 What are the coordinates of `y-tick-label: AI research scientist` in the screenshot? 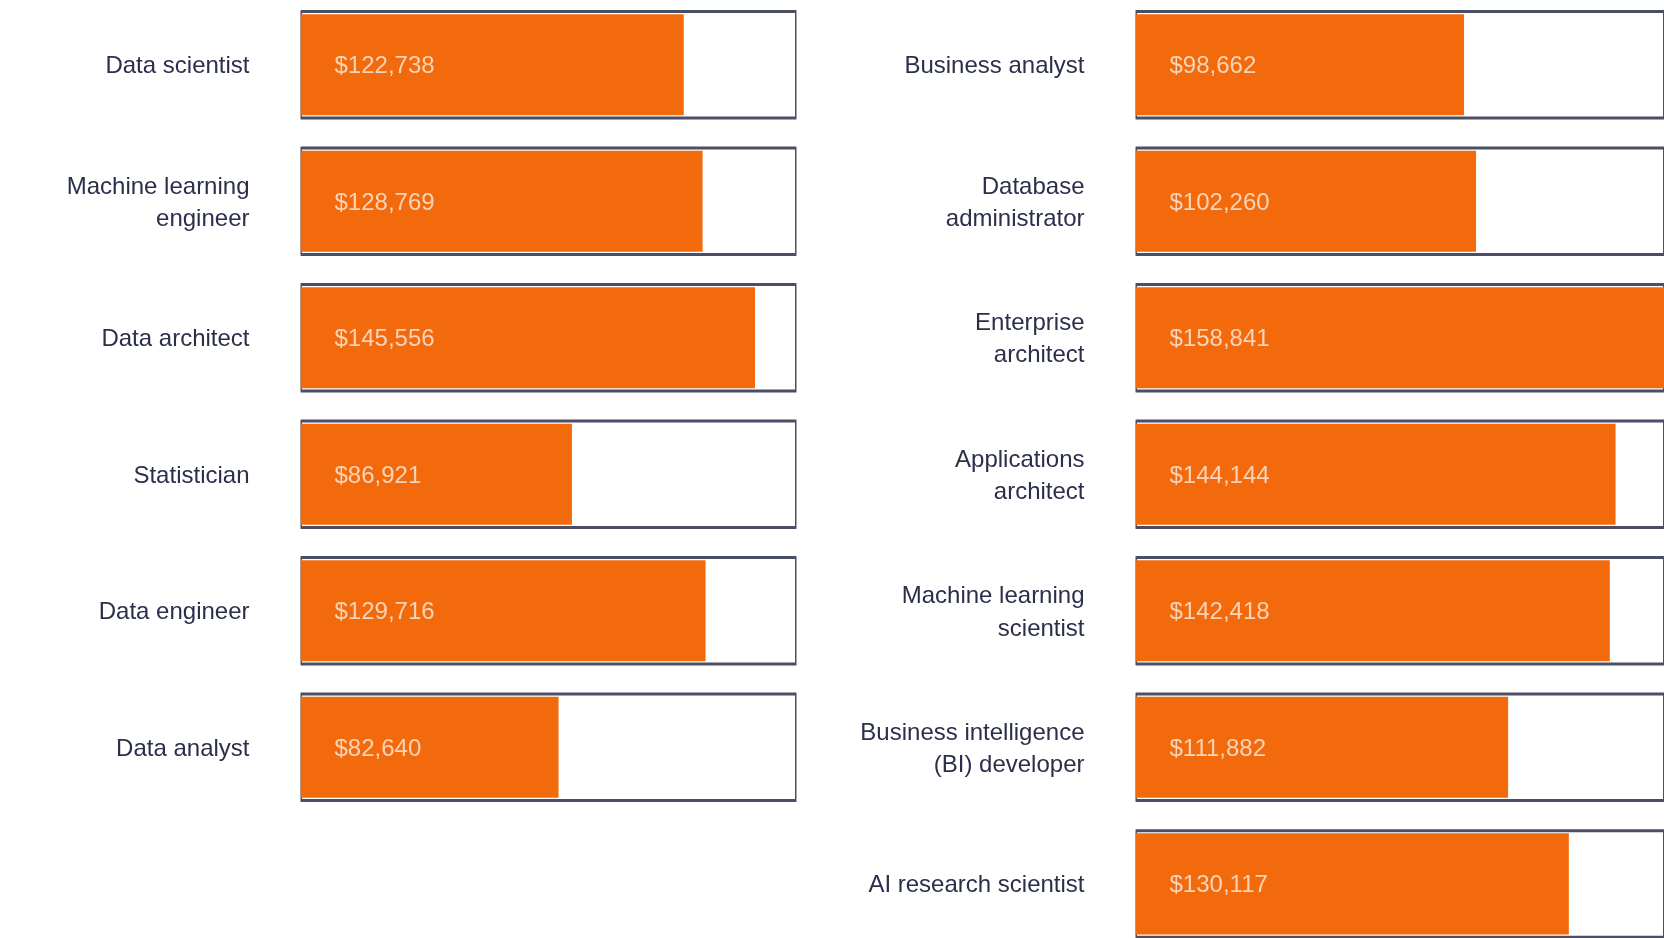 It's located at (976, 884).